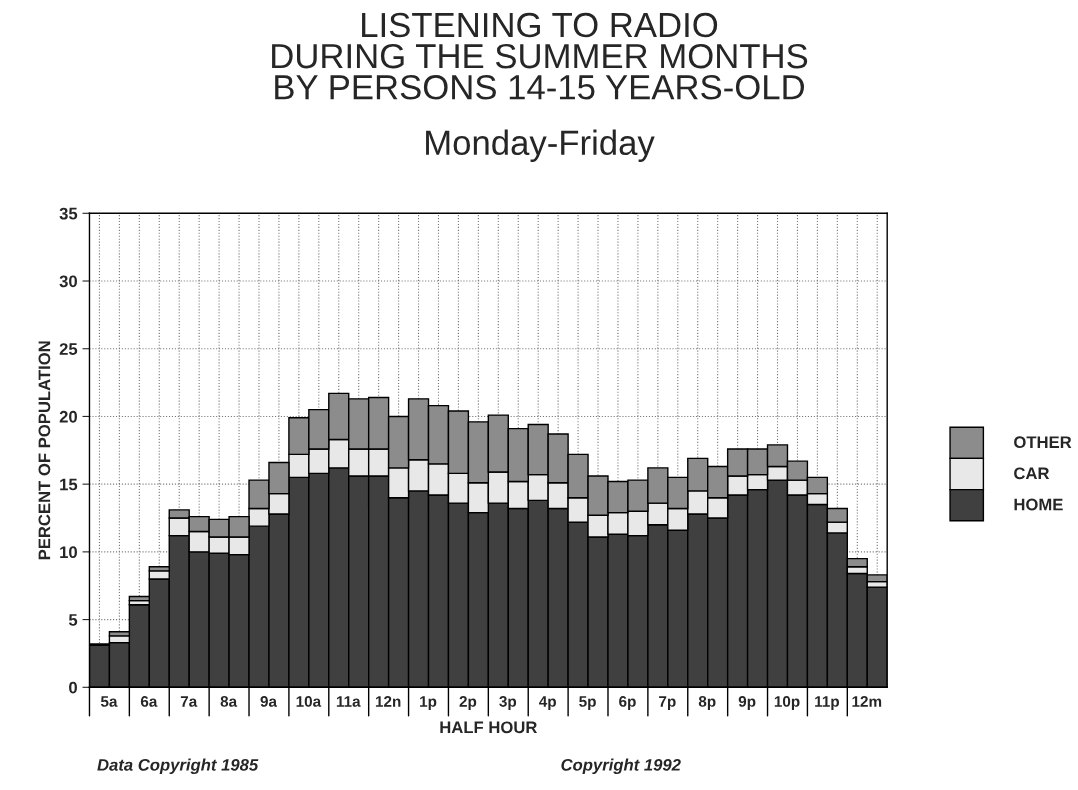 The image size is (1078, 790). I want to click on x-tick-label: 11a, so click(348, 701).